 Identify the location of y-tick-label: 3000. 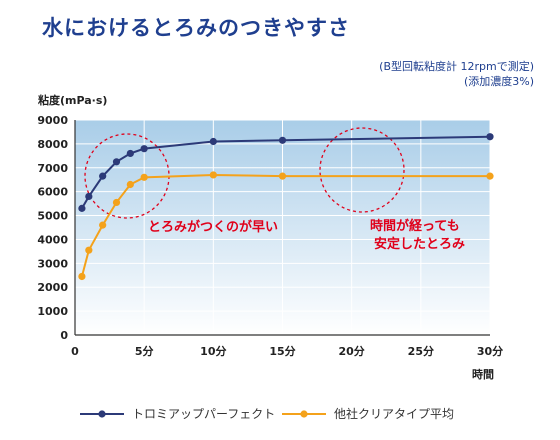
(52, 263).